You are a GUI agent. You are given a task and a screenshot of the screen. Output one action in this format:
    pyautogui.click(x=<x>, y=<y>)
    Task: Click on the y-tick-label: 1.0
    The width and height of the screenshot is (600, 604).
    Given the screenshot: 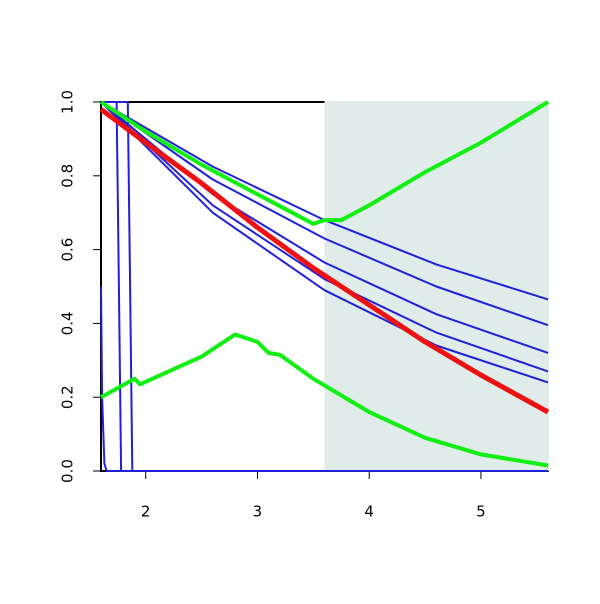 What is the action you would take?
    pyautogui.click(x=68, y=102)
    